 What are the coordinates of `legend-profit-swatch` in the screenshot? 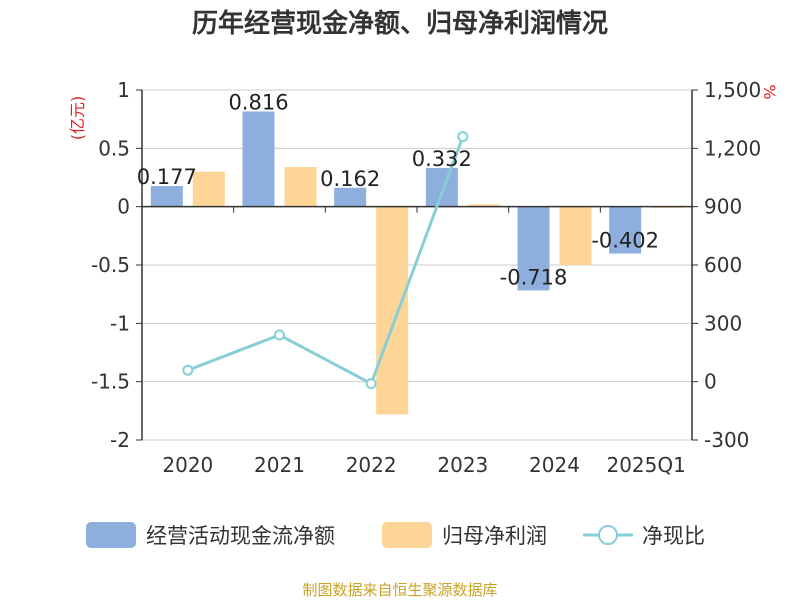 It's located at (407, 535).